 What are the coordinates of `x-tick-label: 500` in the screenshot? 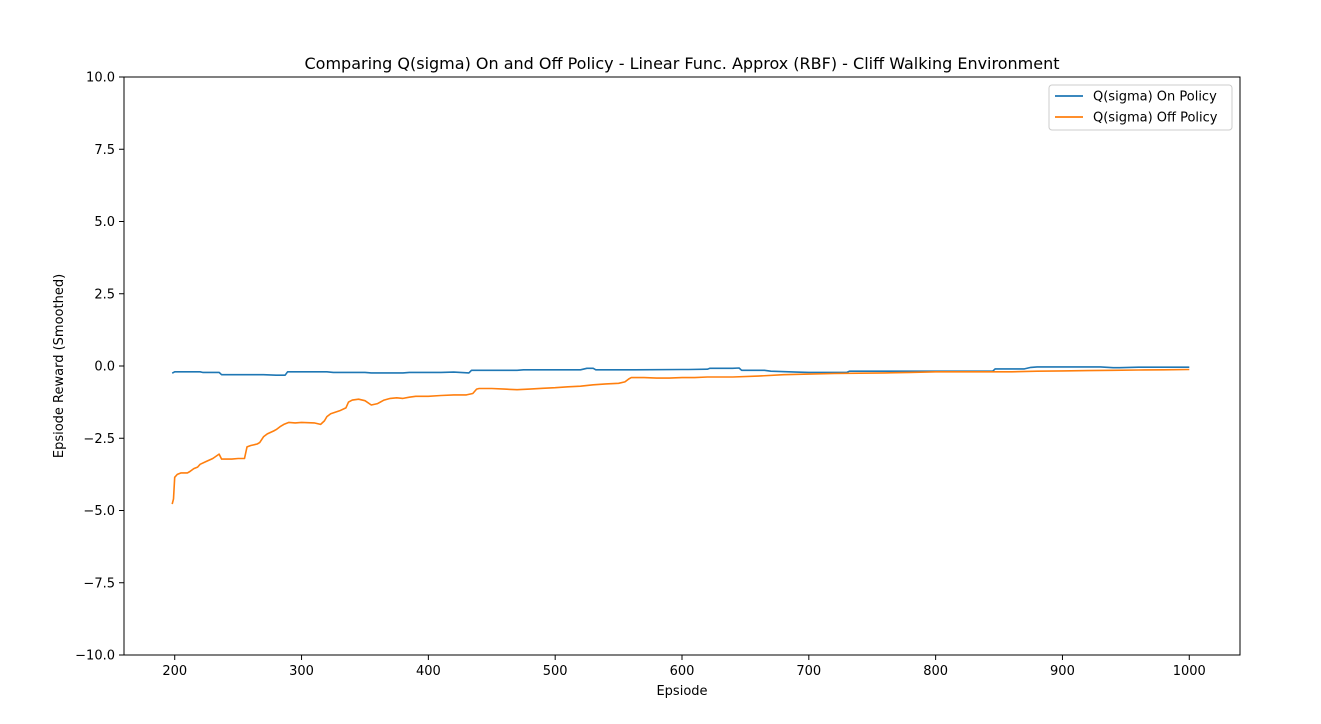 It's located at (555, 671).